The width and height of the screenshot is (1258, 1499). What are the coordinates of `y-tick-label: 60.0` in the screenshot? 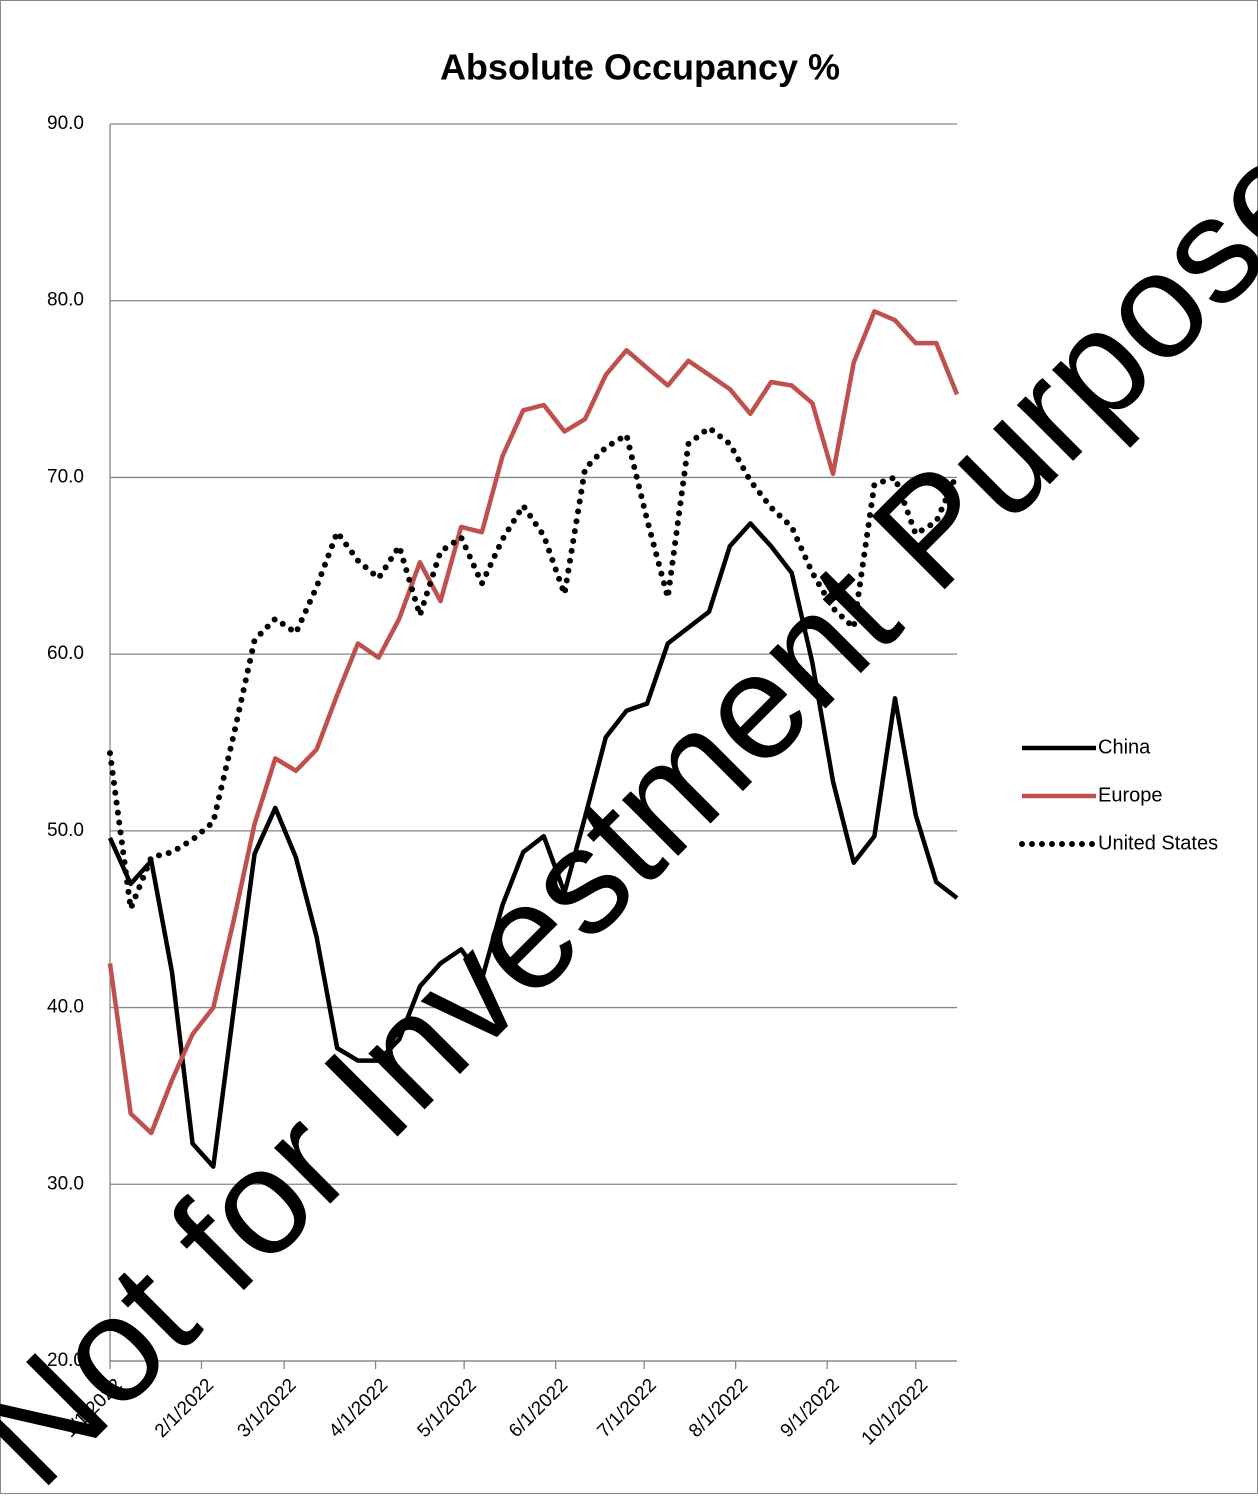 It's located at (65, 653).